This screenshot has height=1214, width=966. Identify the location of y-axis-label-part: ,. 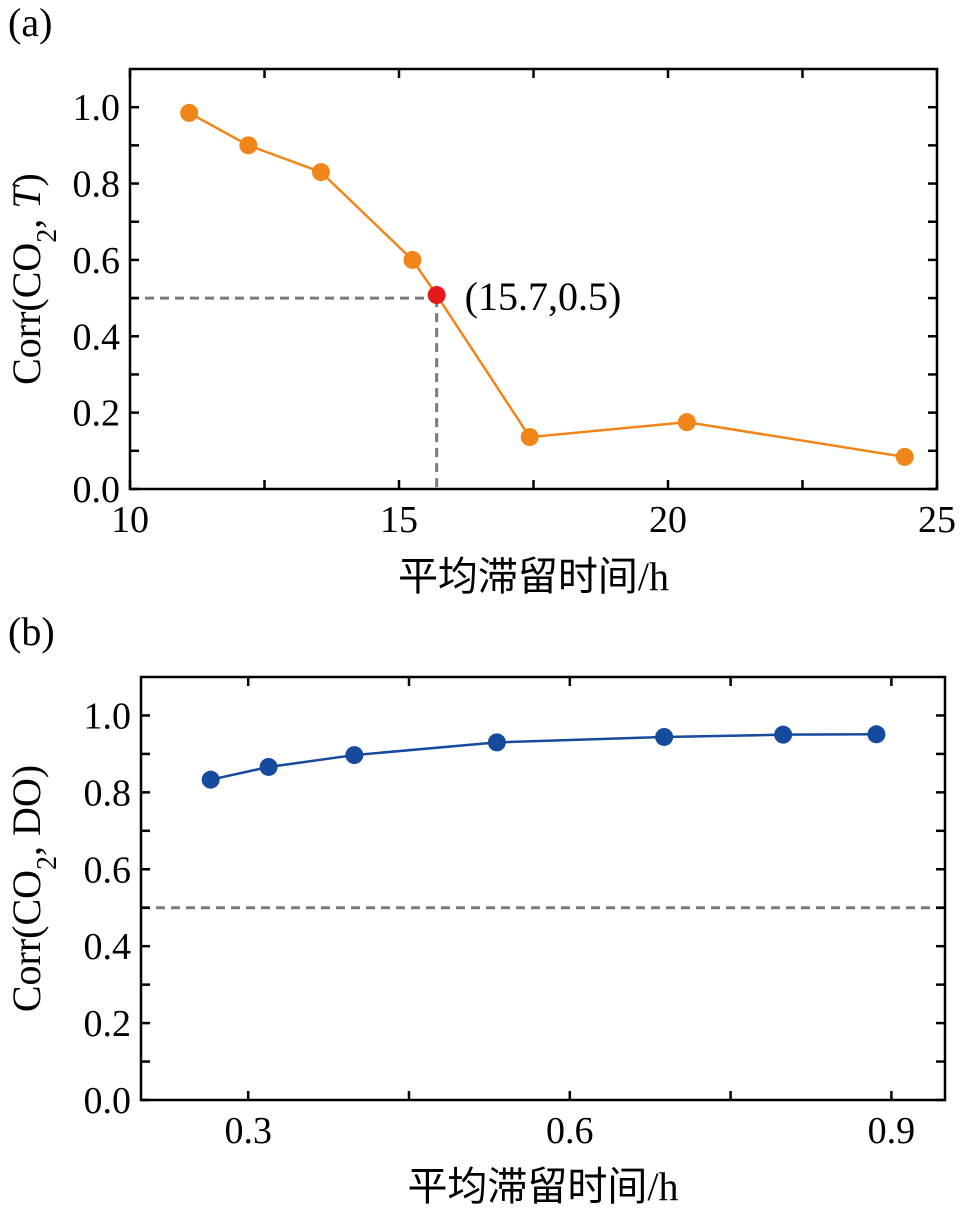
(26, 219).